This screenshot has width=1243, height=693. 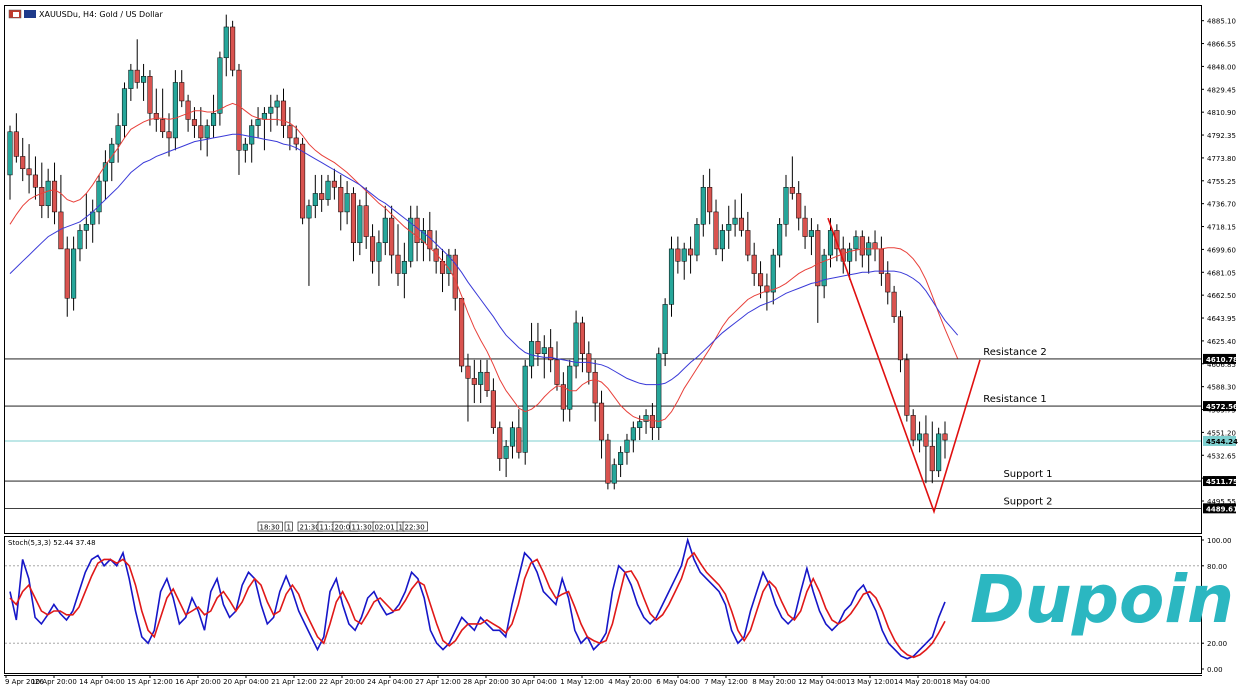 I want to click on price-tick-label: 4755.25, so click(x=1221, y=182).